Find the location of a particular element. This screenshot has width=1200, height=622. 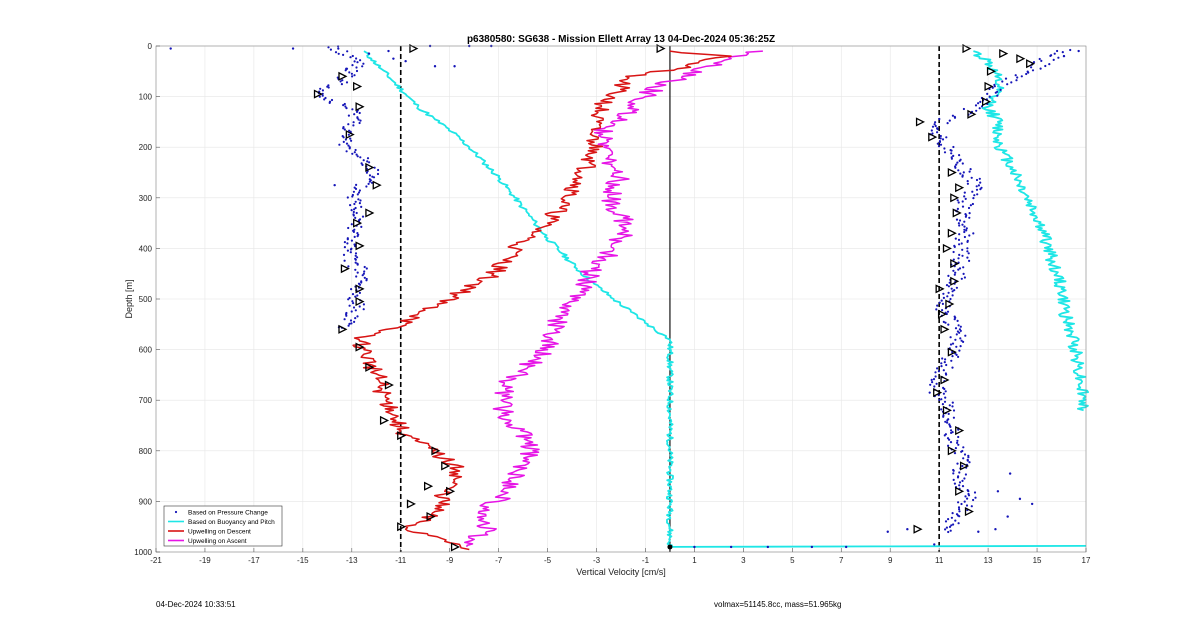

footer-vehicle-info: volmax=51145.8cc, mass=51.965kg is located at coordinates (778, 604).